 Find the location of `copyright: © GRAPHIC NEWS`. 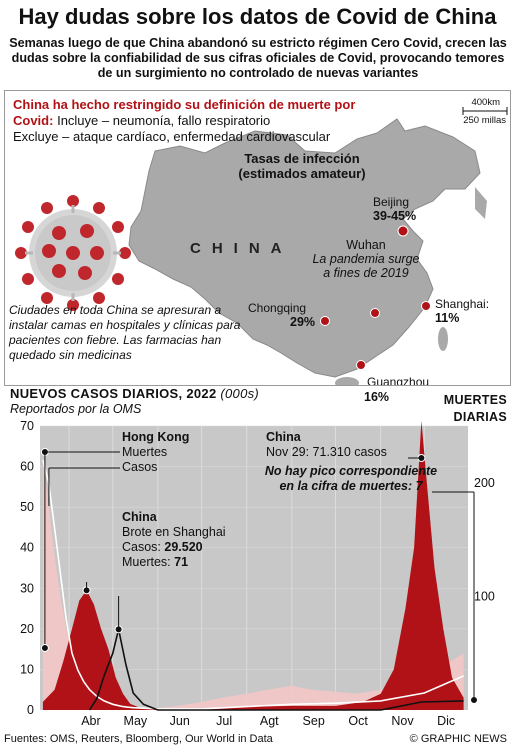

copyright: © GRAPHIC NEWS is located at coordinates (458, 739).